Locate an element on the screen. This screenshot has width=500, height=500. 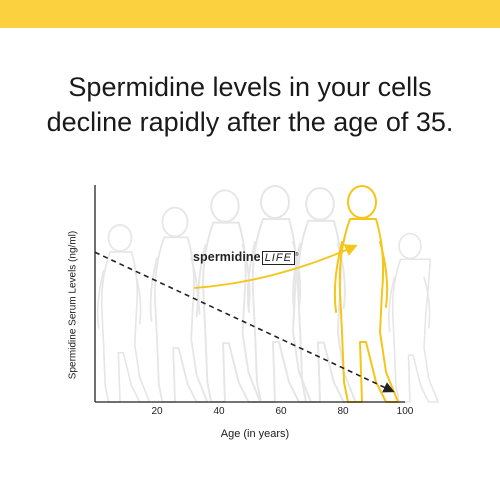
highlighted-figure-outline is located at coordinates (366, 294).